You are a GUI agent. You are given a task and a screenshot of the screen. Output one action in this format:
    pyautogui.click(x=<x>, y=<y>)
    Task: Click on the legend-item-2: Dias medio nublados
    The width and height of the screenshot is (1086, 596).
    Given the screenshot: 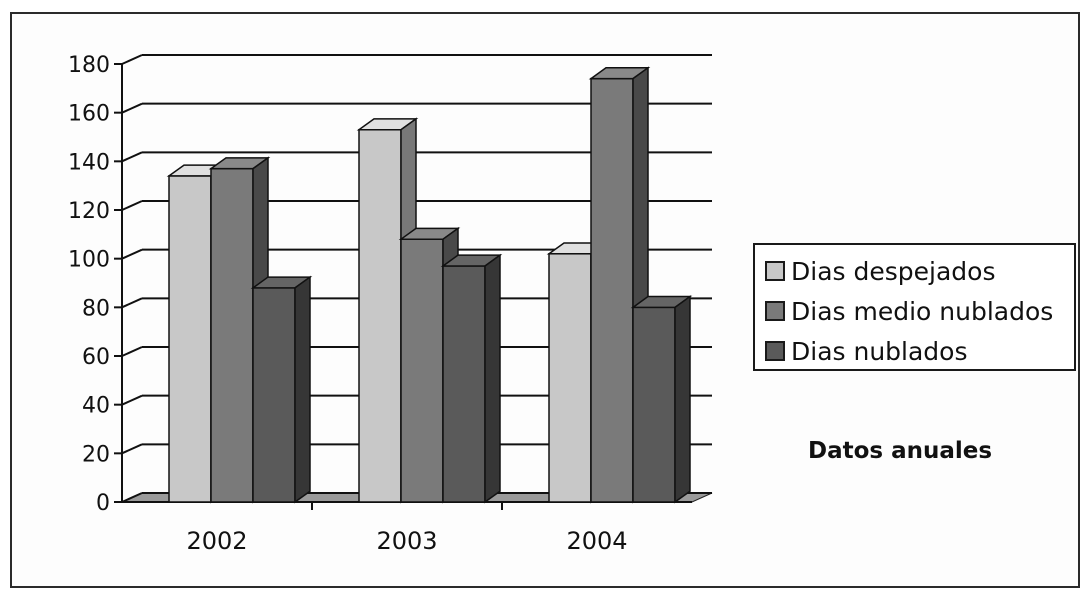 What is the action you would take?
    pyautogui.click(x=919, y=311)
    